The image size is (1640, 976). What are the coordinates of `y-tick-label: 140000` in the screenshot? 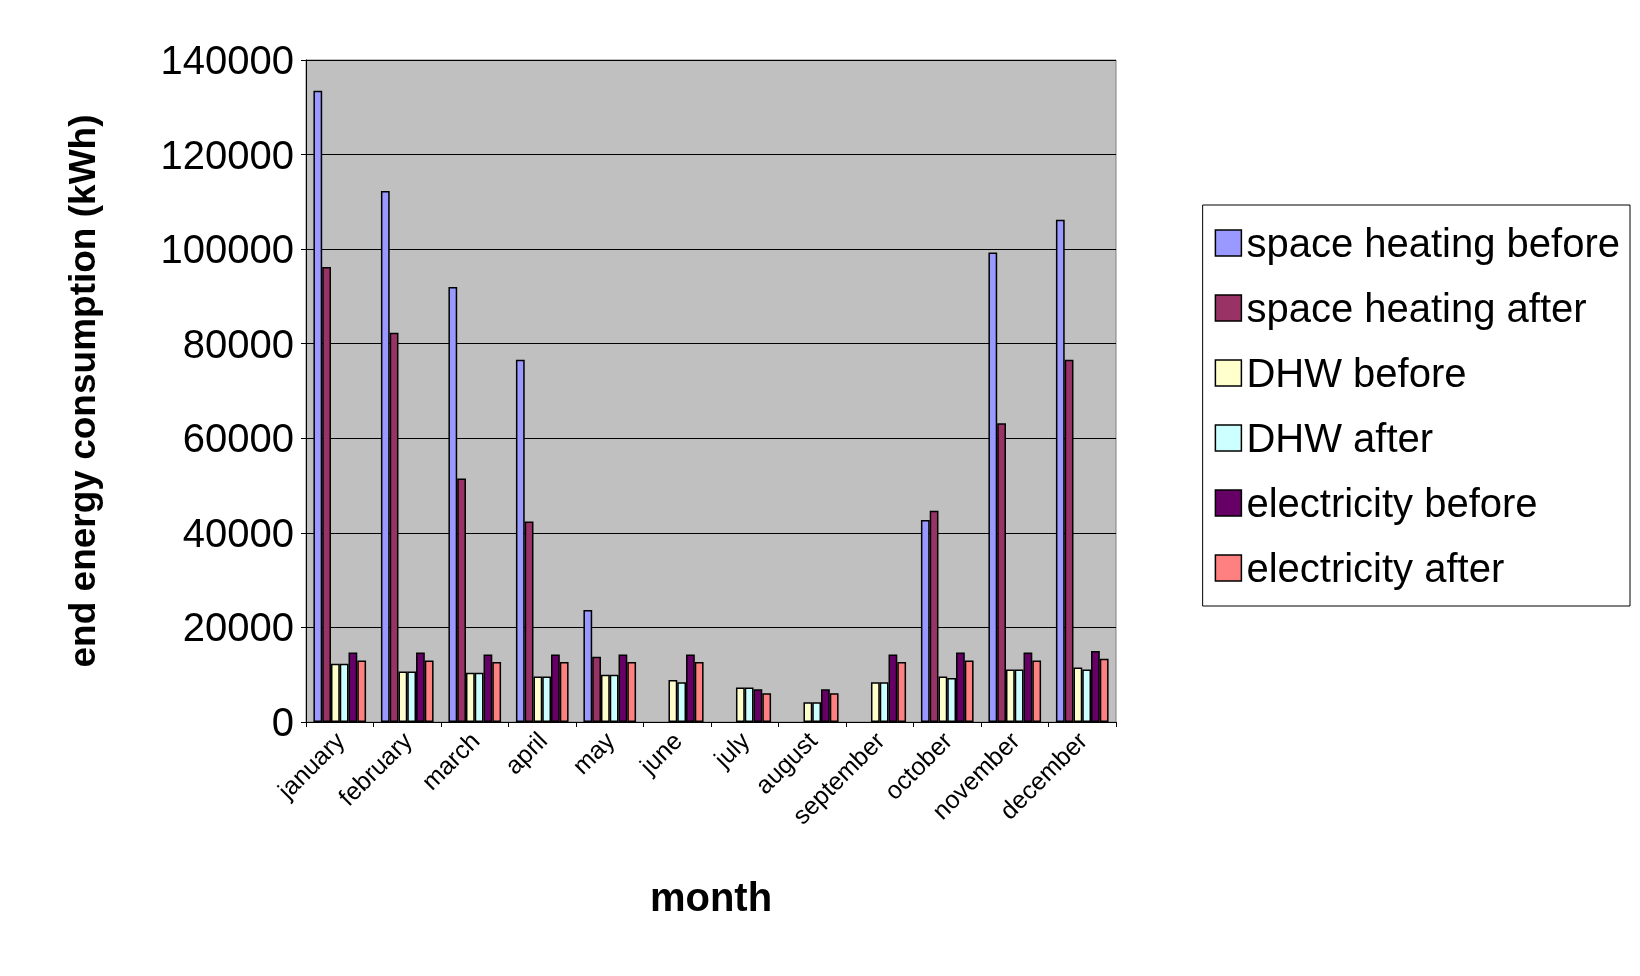 It's located at (227, 60).